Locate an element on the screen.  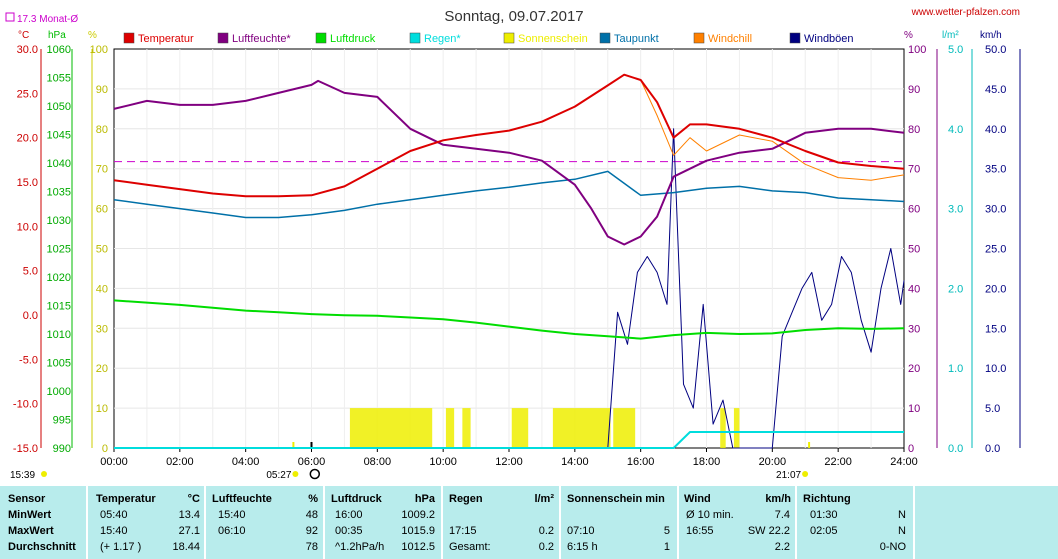
humidity-left-tick-label: 90 is located at coordinates (102, 90).